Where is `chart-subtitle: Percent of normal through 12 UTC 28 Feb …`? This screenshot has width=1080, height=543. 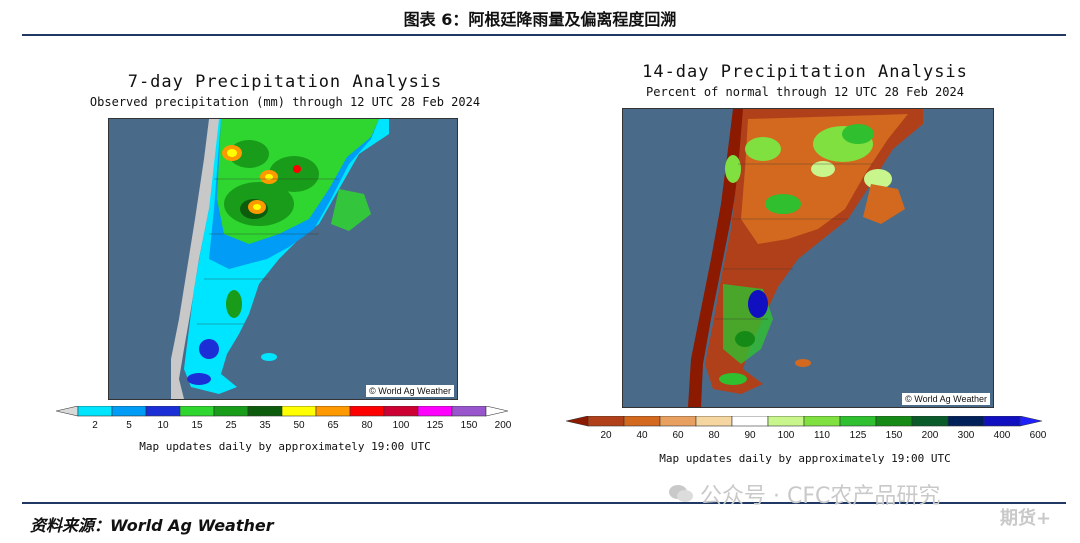
chart-subtitle: Percent of normal through 12 UTC 28 Feb … is located at coordinates (805, 92).